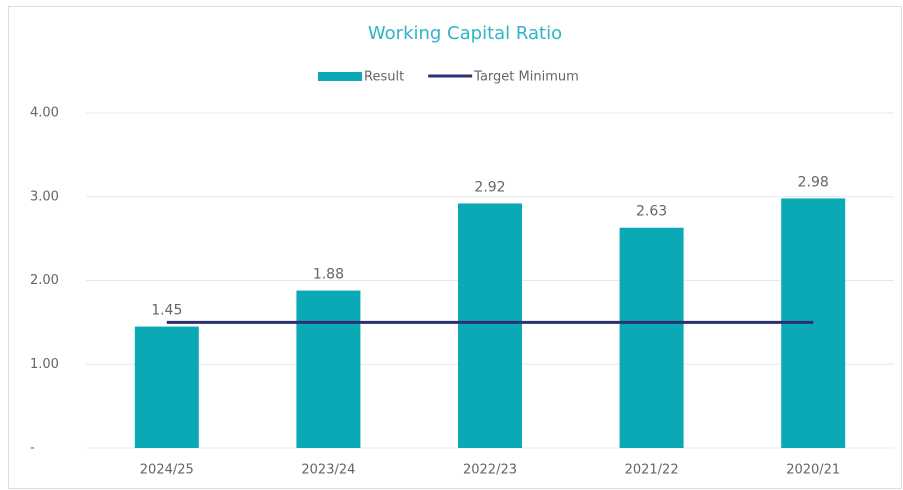 This screenshot has height=490, width=903. Describe the element at coordinates (489, 187) in the screenshot. I see `data-label: 2.92` at that location.